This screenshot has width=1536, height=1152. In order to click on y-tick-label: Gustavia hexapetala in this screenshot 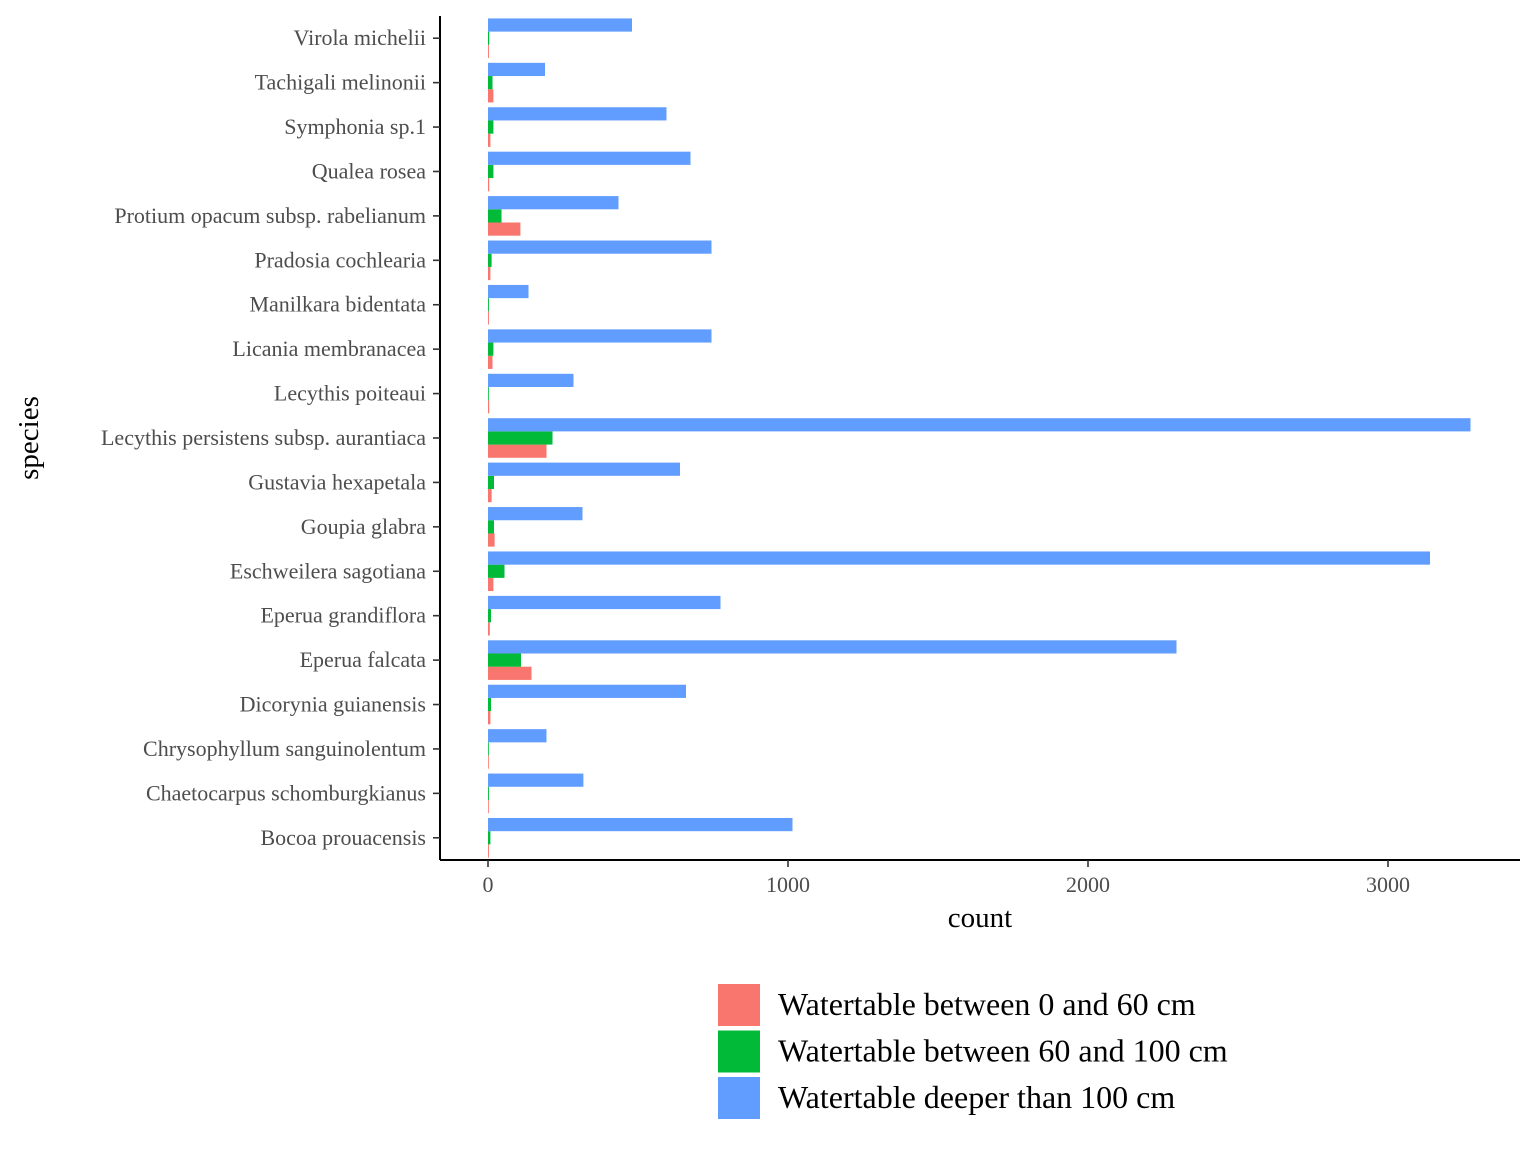, I will do `click(337, 481)`.